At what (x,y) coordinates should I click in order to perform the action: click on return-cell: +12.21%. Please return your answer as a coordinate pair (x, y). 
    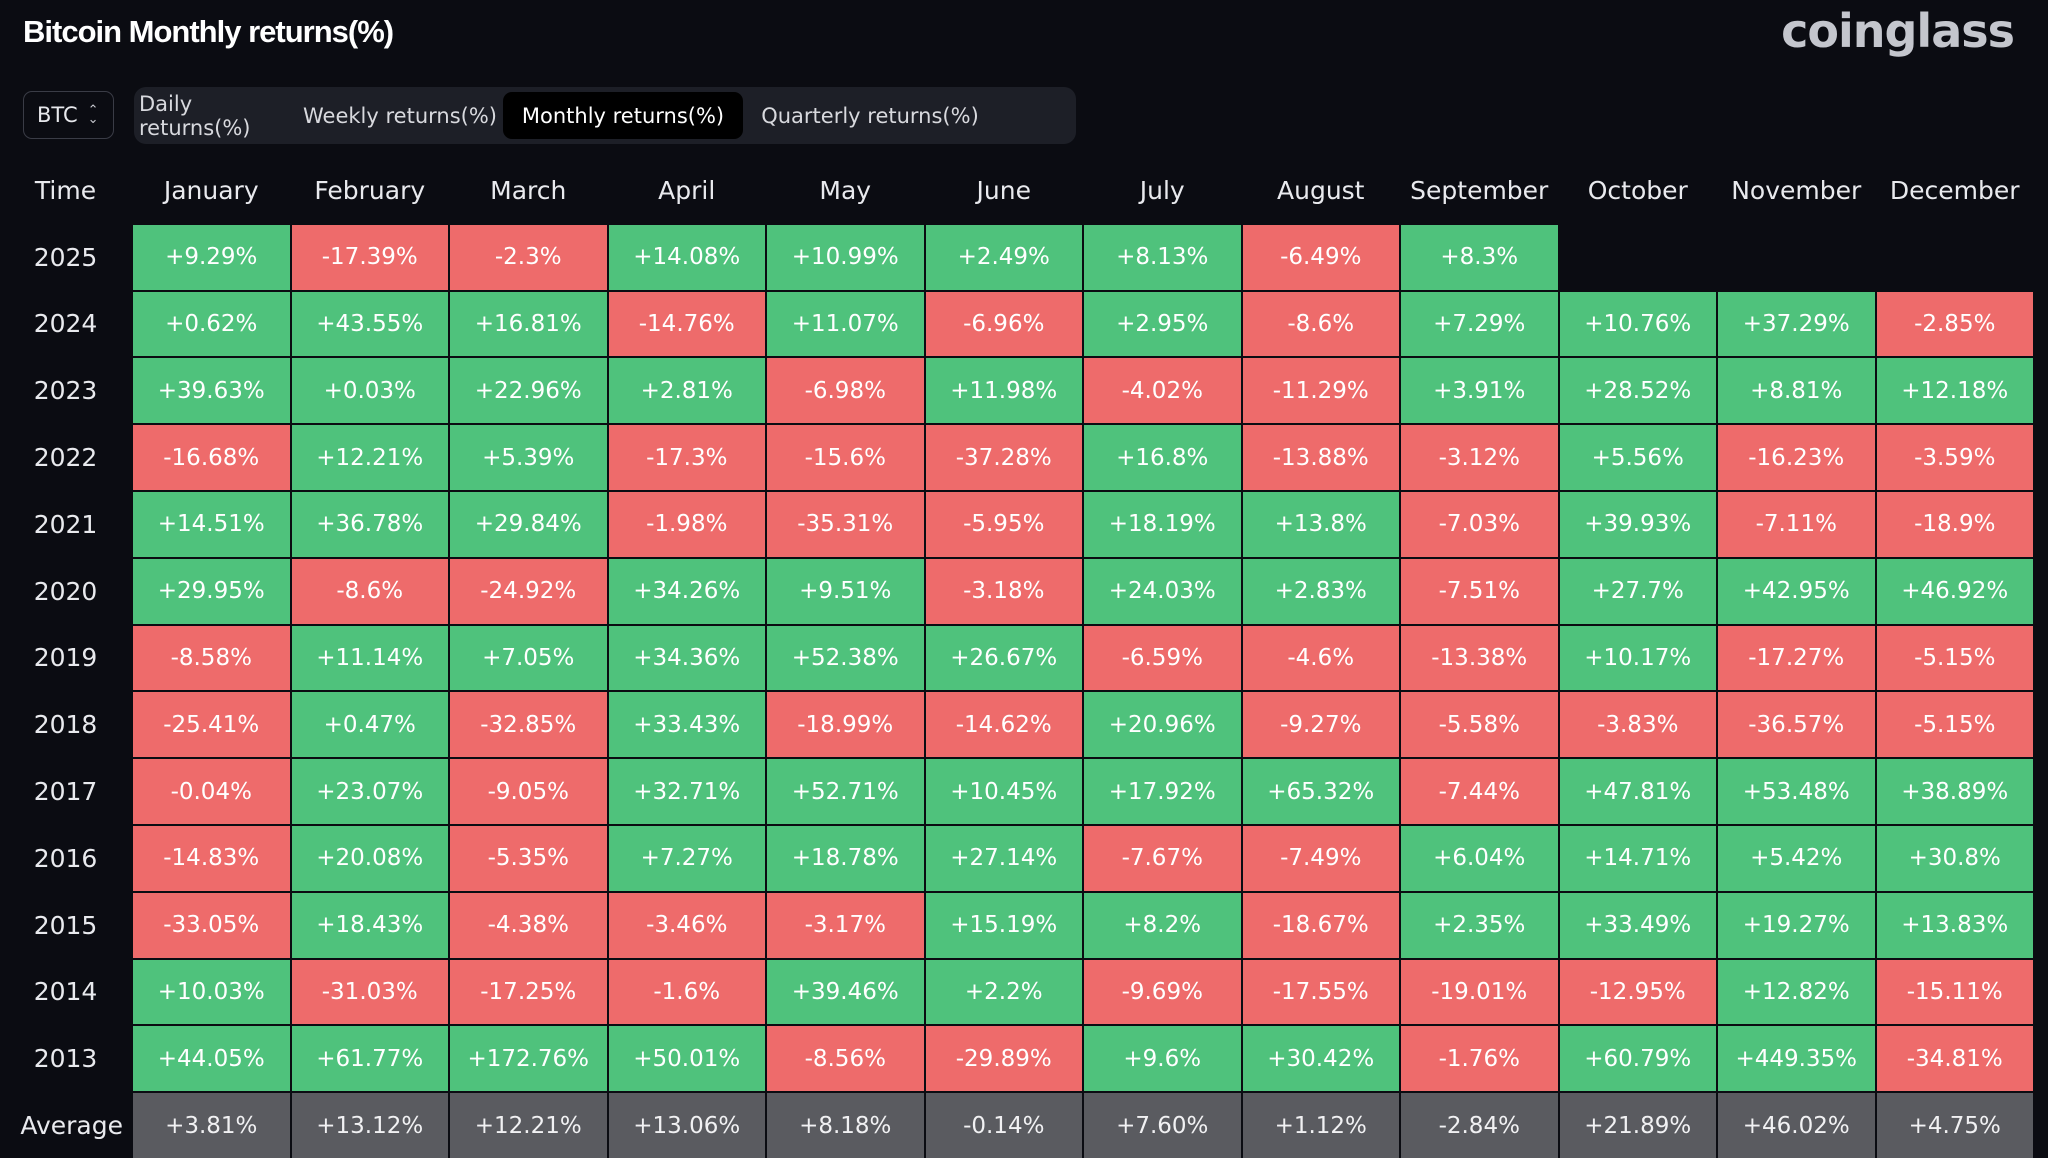
    Looking at the image, I should click on (369, 457).